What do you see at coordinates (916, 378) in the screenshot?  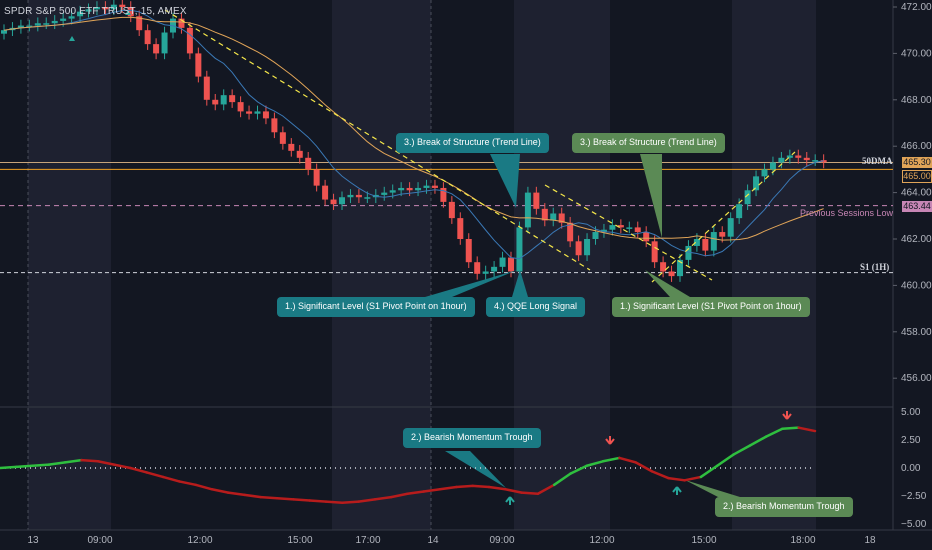 I see `price-tick-label-8: 456.00` at bounding box center [916, 378].